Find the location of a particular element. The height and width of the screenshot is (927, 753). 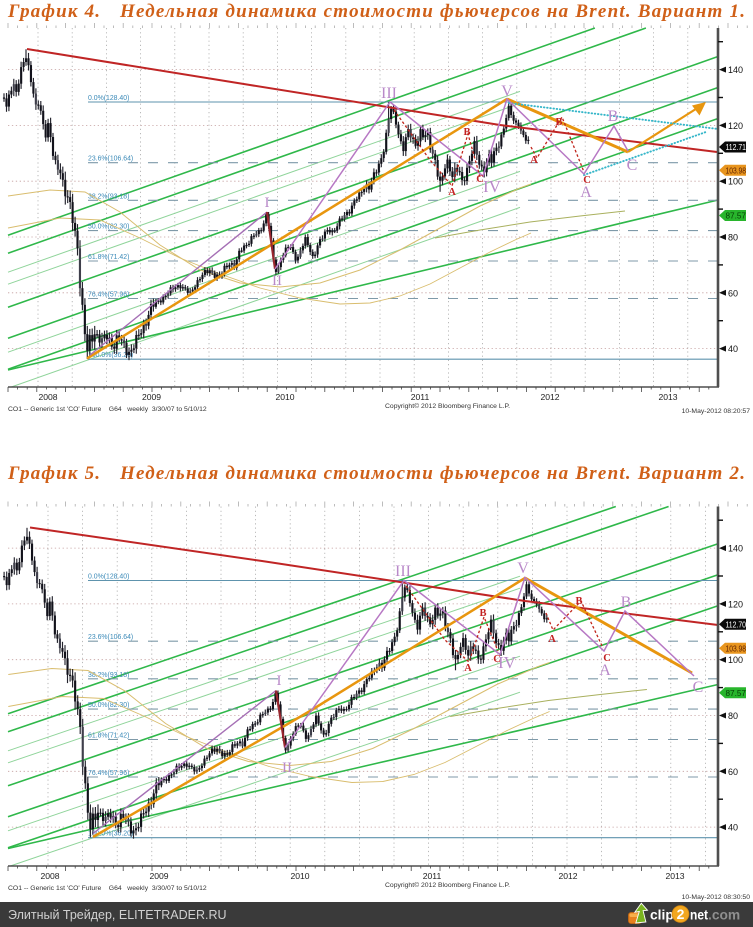

svg-text: clip is located at coordinates (662, 915).